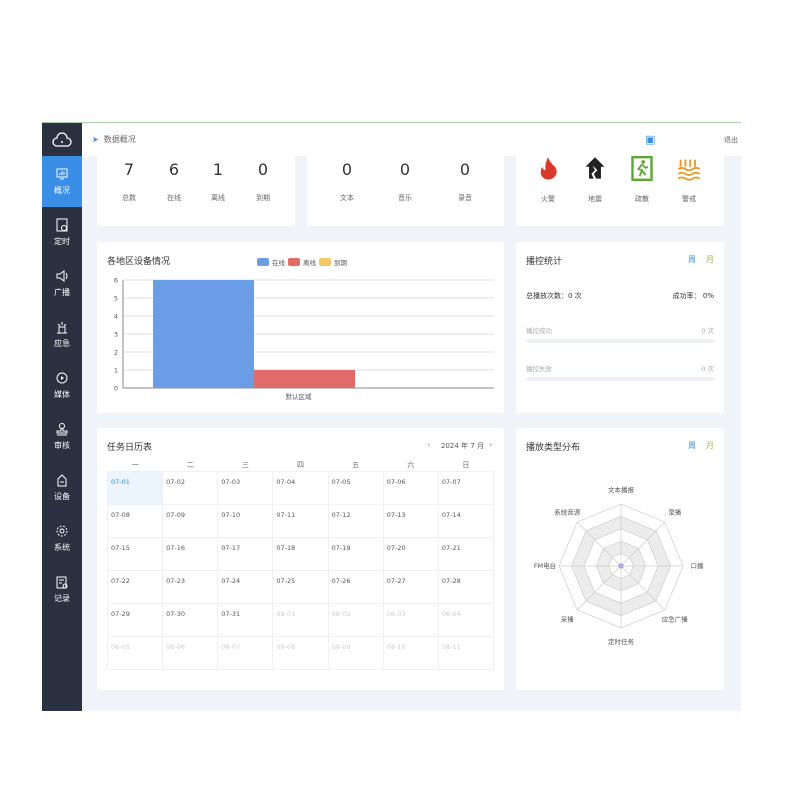 The height and width of the screenshot is (800, 800). I want to click on calendar-day: 07-12, so click(355, 520).